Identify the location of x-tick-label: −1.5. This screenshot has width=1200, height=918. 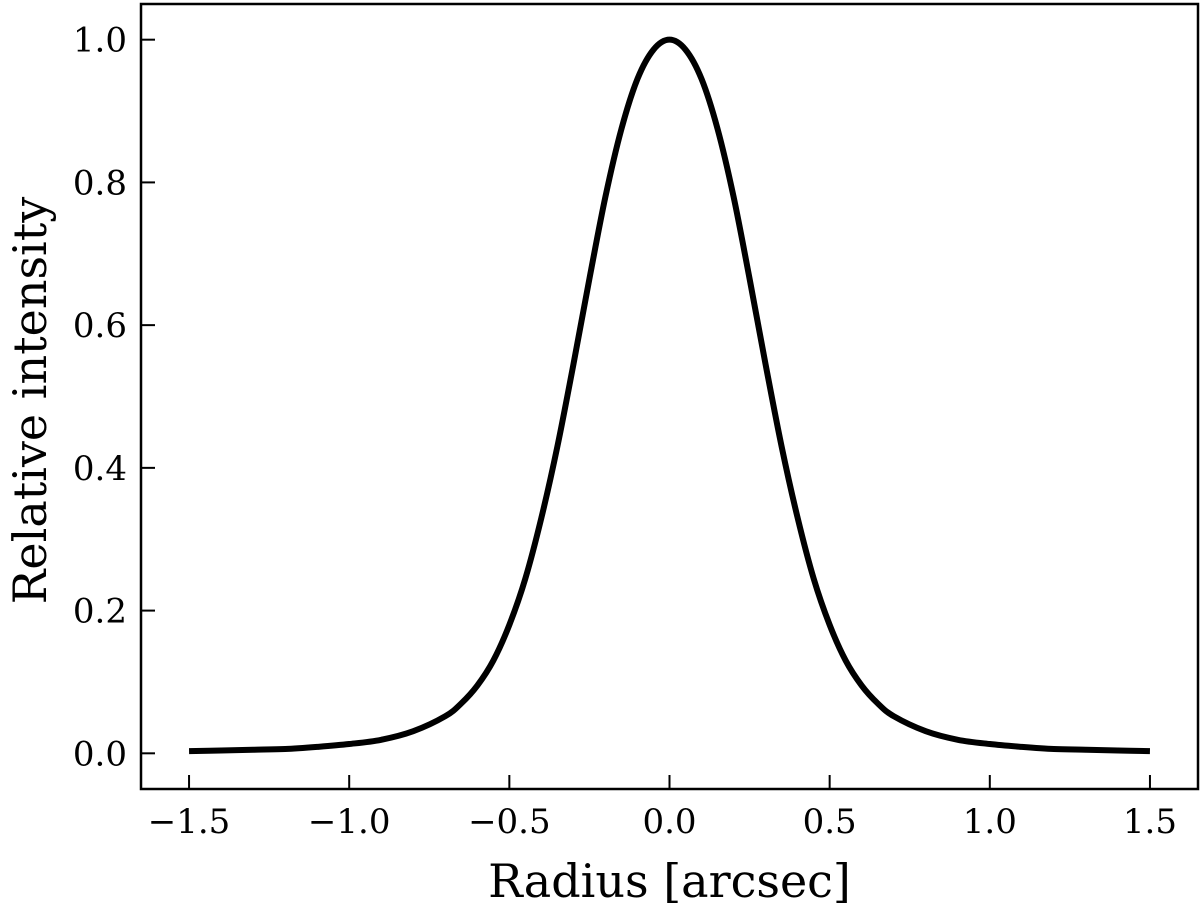
(189, 822).